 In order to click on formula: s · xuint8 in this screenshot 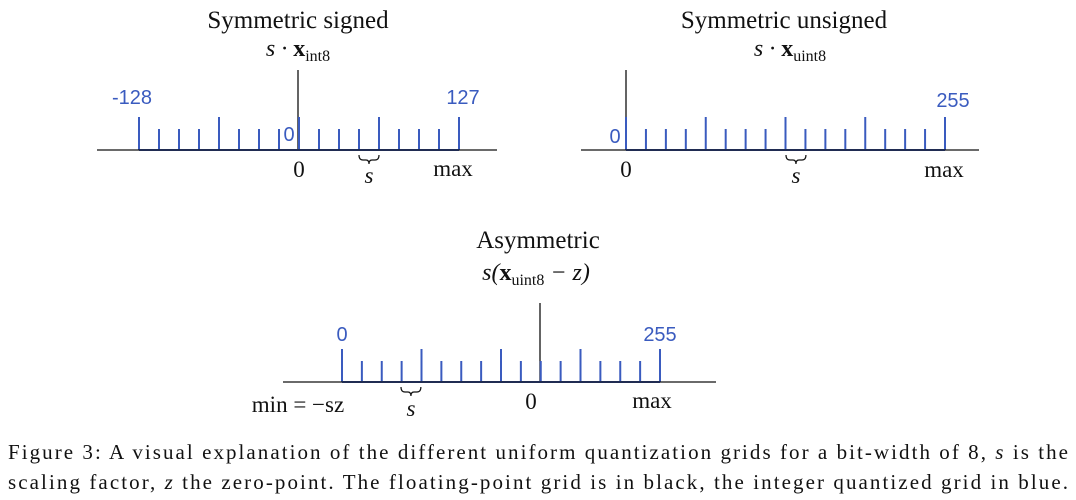, I will do `click(790, 50)`.